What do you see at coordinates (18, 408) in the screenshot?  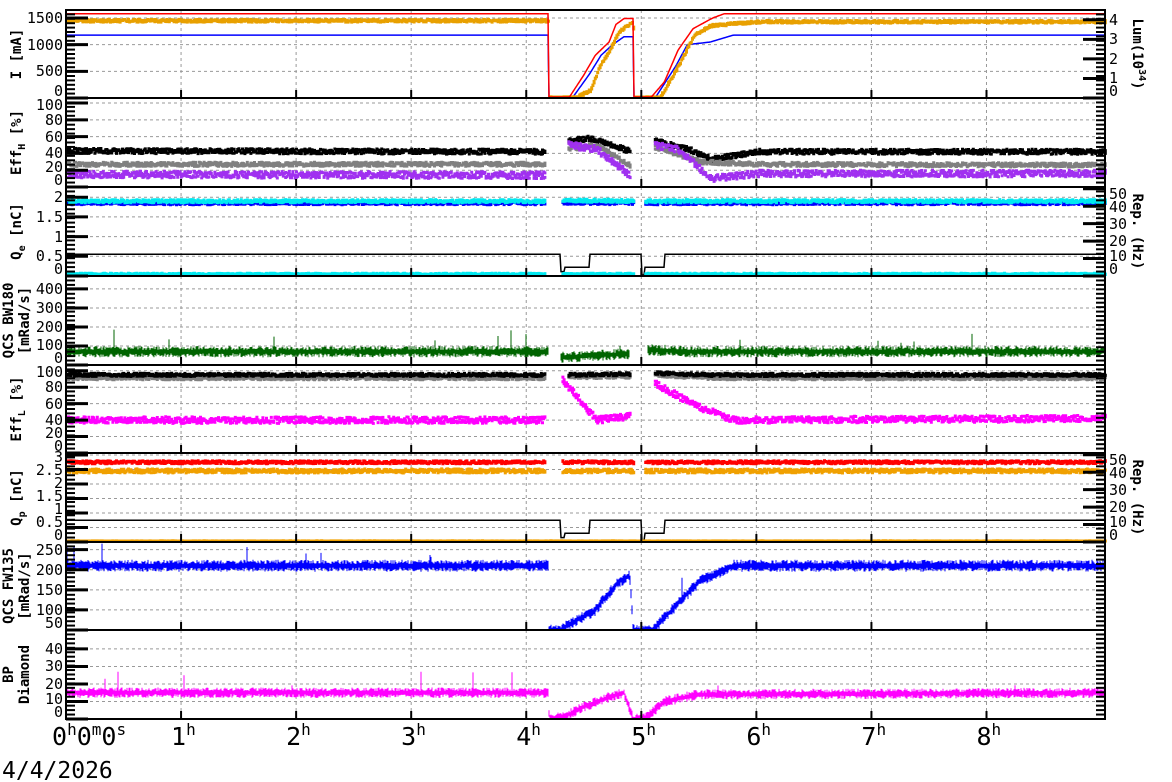 I see `y-axis-label: EffL [%]` at bounding box center [18, 408].